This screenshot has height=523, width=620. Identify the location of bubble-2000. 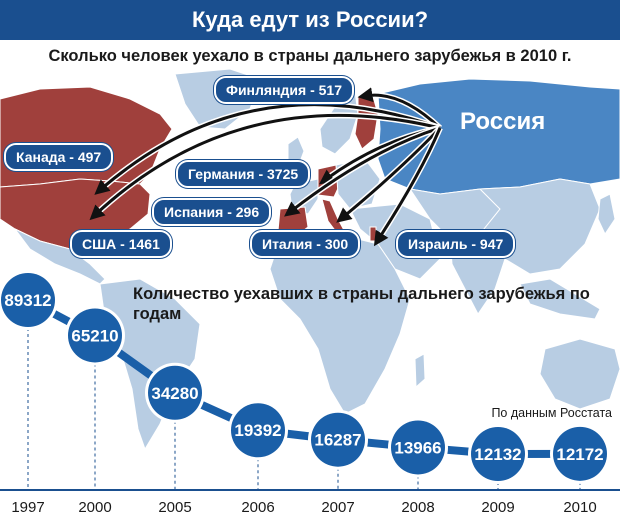
(95, 335).